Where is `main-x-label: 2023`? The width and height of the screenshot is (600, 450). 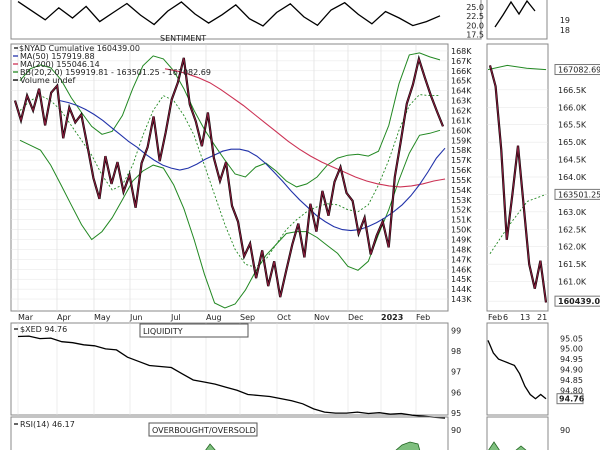
main-x-label: 2023 is located at coordinates (392, 317).